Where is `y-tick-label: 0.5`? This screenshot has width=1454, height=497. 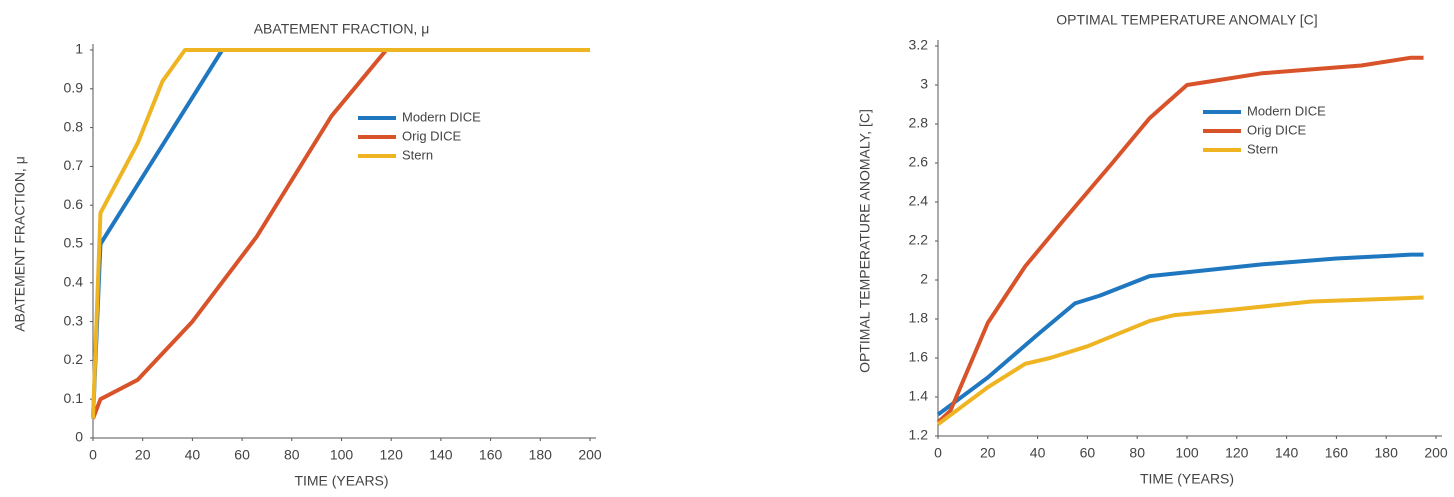
y-tick-label: 0.5 is located at coordinates (74, 243).